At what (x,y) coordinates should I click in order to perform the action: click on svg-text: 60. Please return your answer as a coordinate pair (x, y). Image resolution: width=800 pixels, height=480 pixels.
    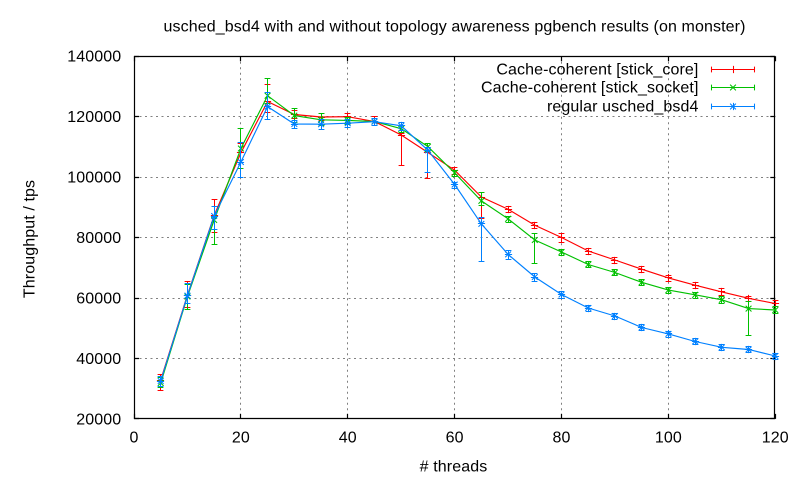
    Looking at the image, I should click on (455, 438).